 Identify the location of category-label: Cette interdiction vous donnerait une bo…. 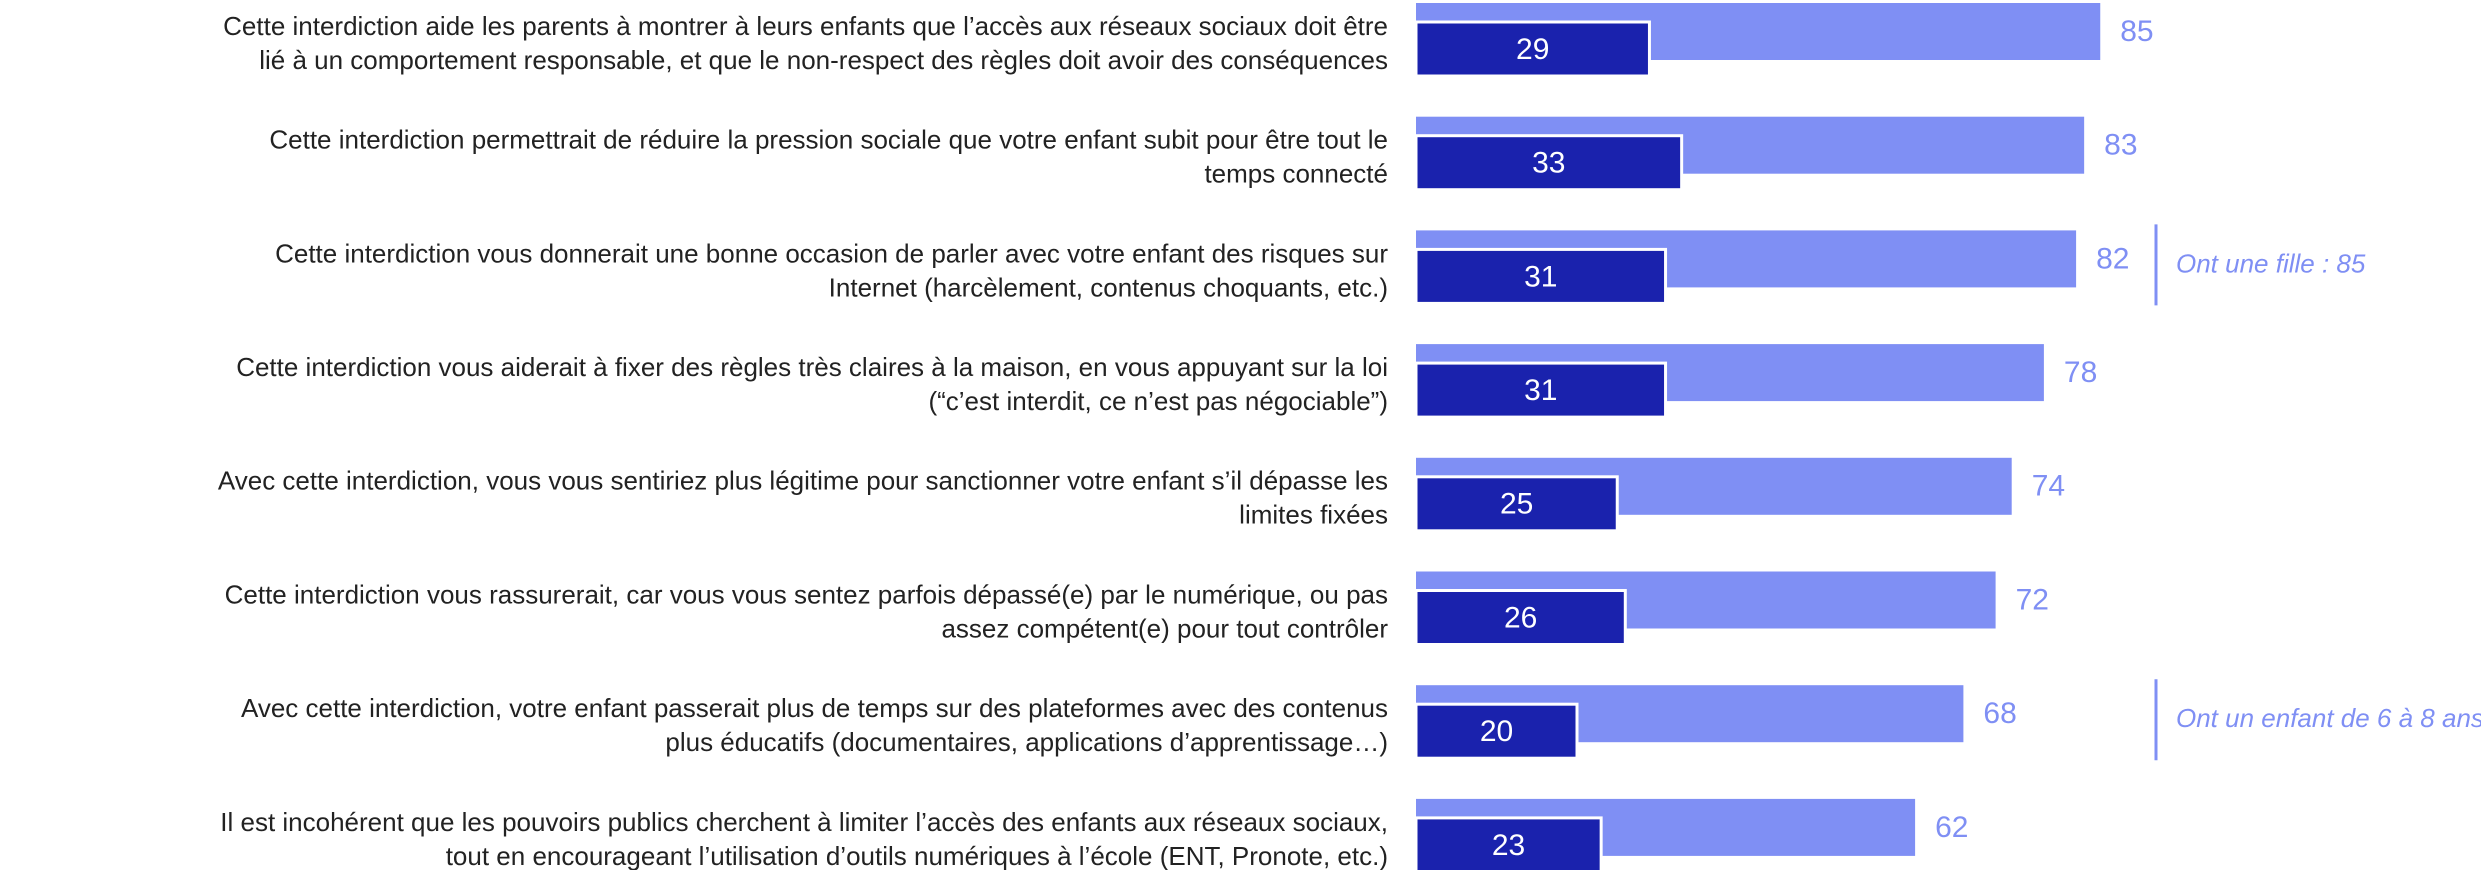
(831, 253).